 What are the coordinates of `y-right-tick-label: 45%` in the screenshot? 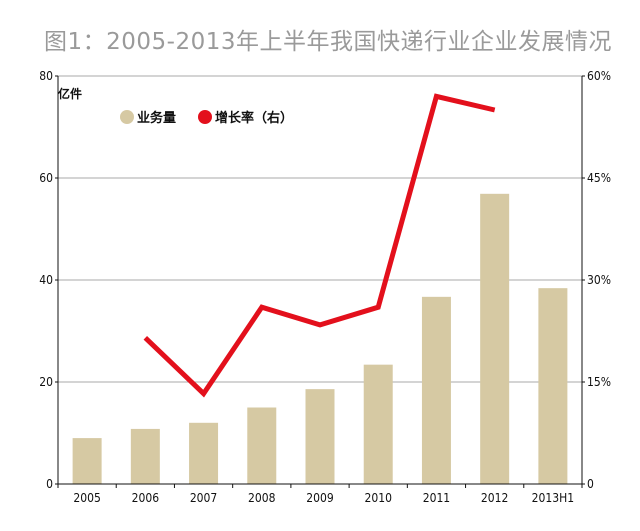 It's located at (599, 178).